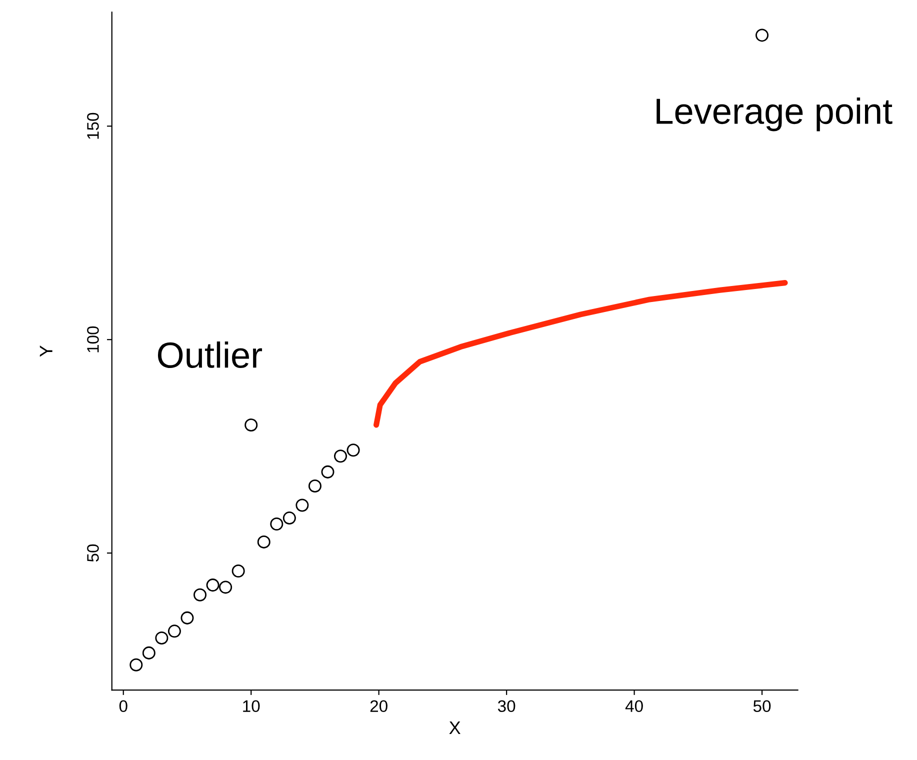 This screenshot has height=760, width=917. What do you see at coordinates (210, 354) in the screenshot?
I see `annotation: Outlier` at bounding box center [210, 354].